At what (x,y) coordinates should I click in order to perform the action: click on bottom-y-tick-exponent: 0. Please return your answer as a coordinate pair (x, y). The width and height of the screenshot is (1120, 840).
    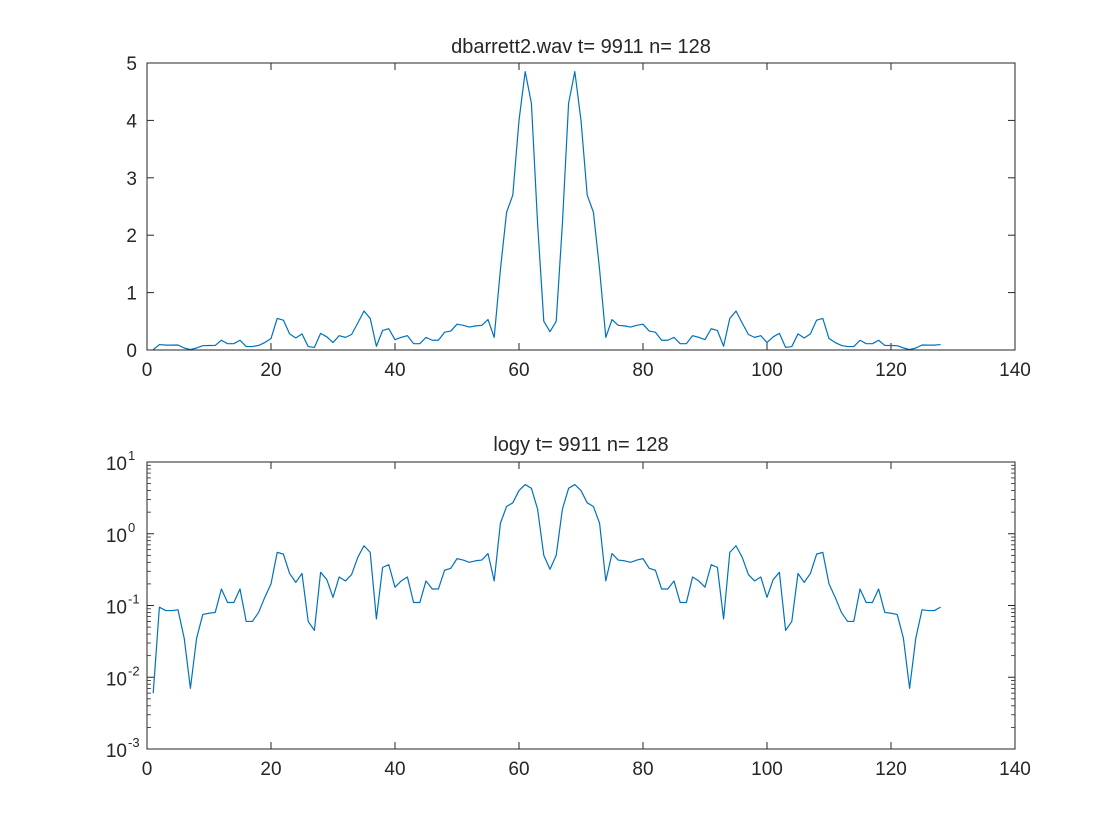
    Looking at the image, I should click on (131, 527).